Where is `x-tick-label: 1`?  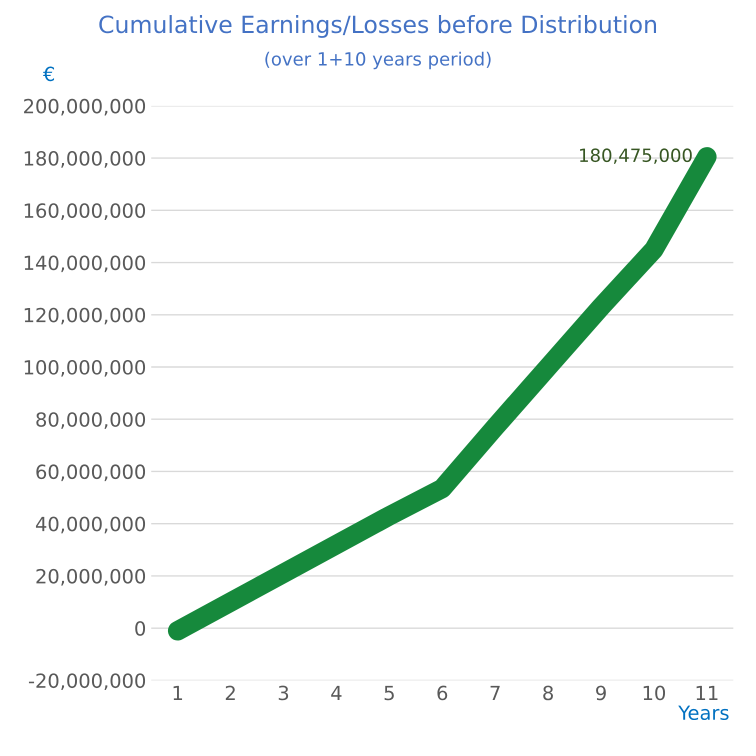 x-tick-label: 1 is located at coordinates (178, 693).